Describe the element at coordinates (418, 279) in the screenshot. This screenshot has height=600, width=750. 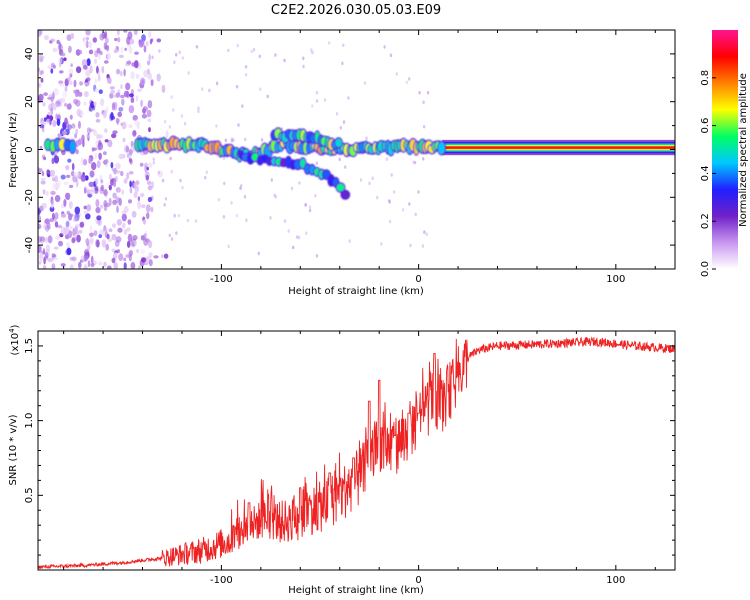
I see `spectrogram-xtick-label-1: 0` at that location.